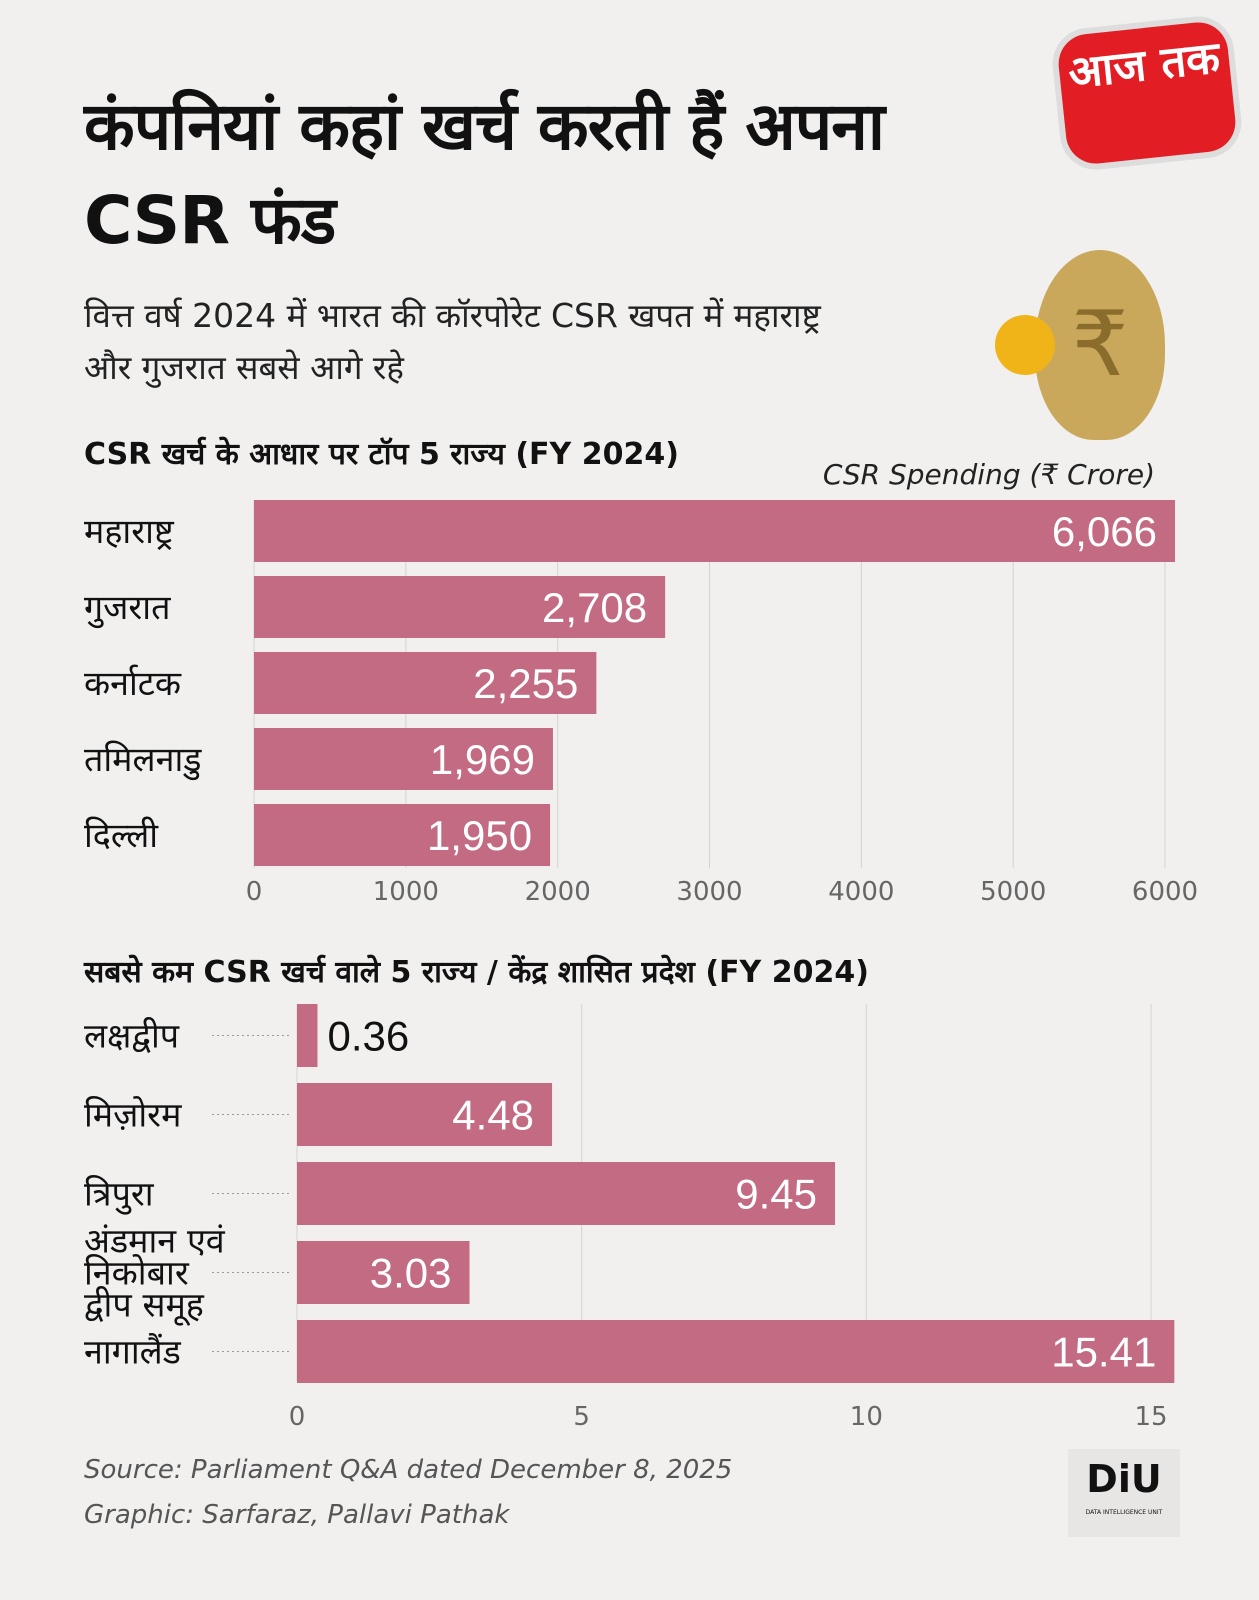 This screenshot has height=1600, width=1259. I want to click on x-tick-label: 6000, so click(1165, 892).